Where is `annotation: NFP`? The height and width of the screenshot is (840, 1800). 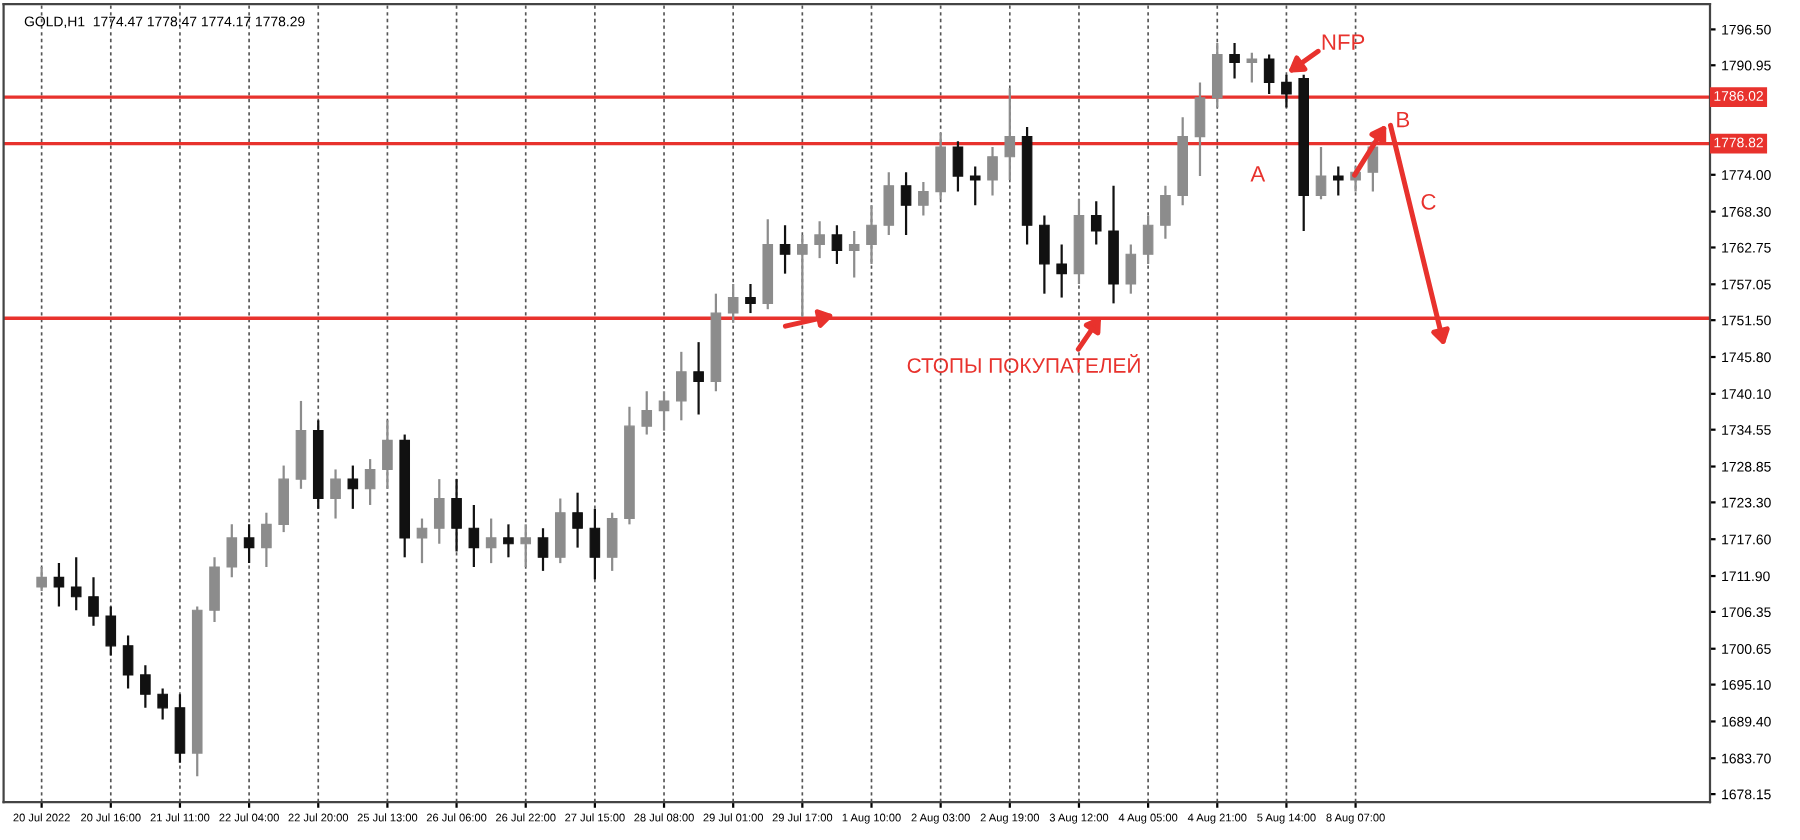 annotation: NFP is located at coordinates (1343, 42).